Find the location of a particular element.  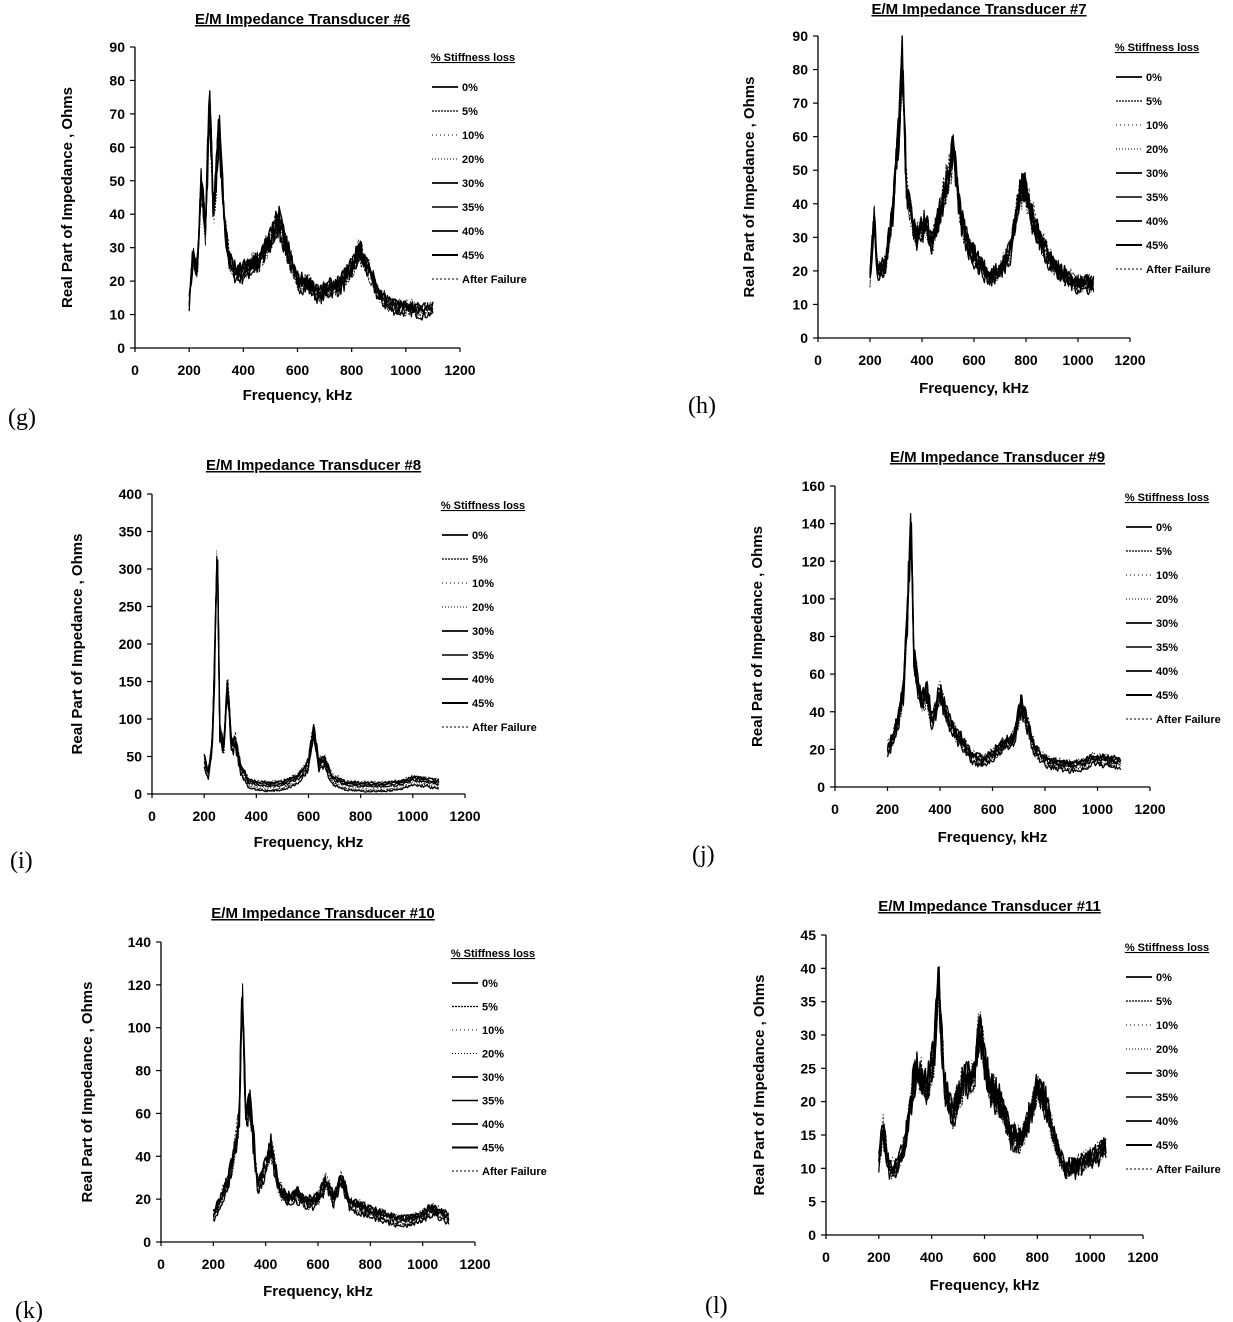

chart-title: E/M Impedance Transducer #11 is located at coordinates (989, 906).